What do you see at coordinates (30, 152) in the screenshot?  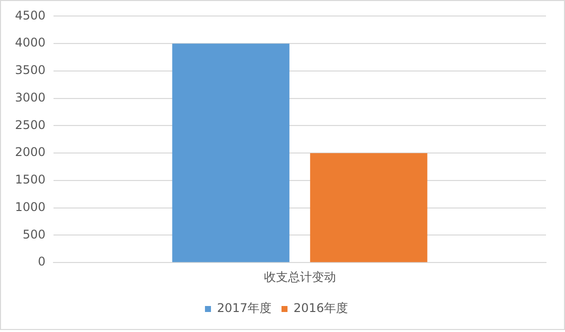 I see `y-tick-label: 2000` at bounding box center [30, 152].